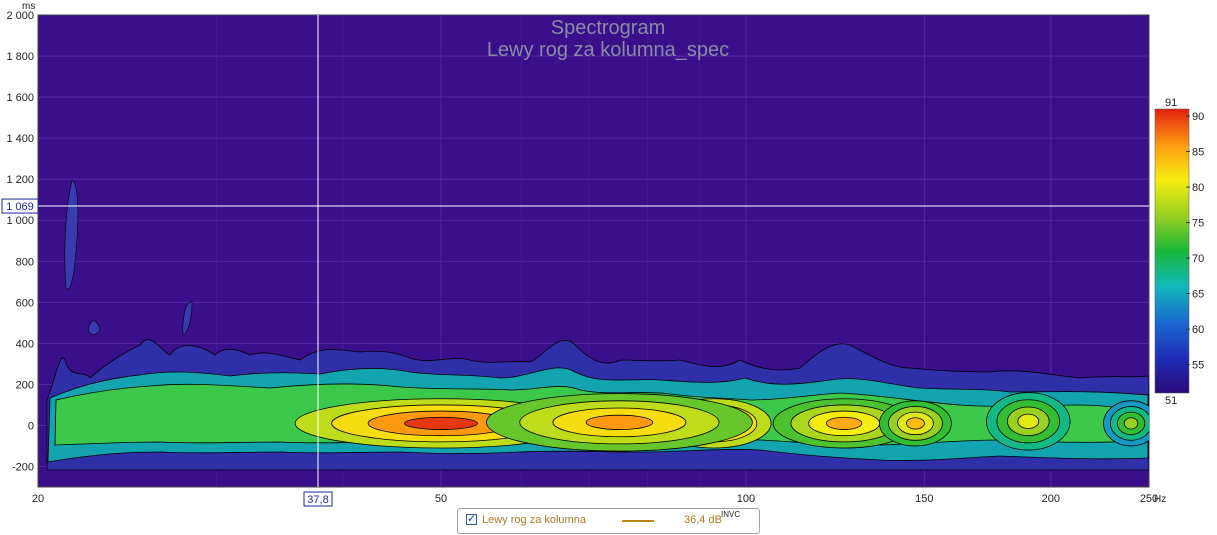  What do you see at coordinates (317, 500) in the screenshot?
I see `cursor-x-readout: 37,8` at bounding box center [317, 500].